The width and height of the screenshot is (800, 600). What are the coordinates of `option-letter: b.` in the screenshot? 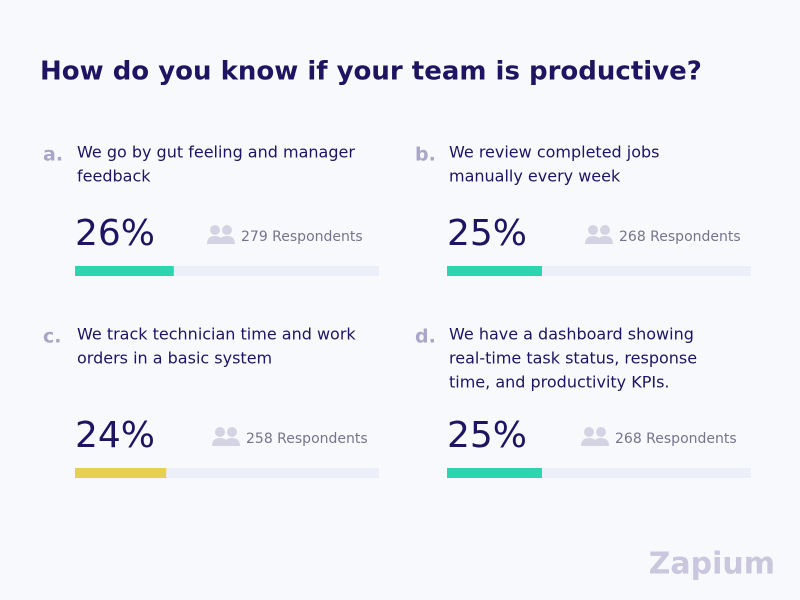 It's located at (425, 155).